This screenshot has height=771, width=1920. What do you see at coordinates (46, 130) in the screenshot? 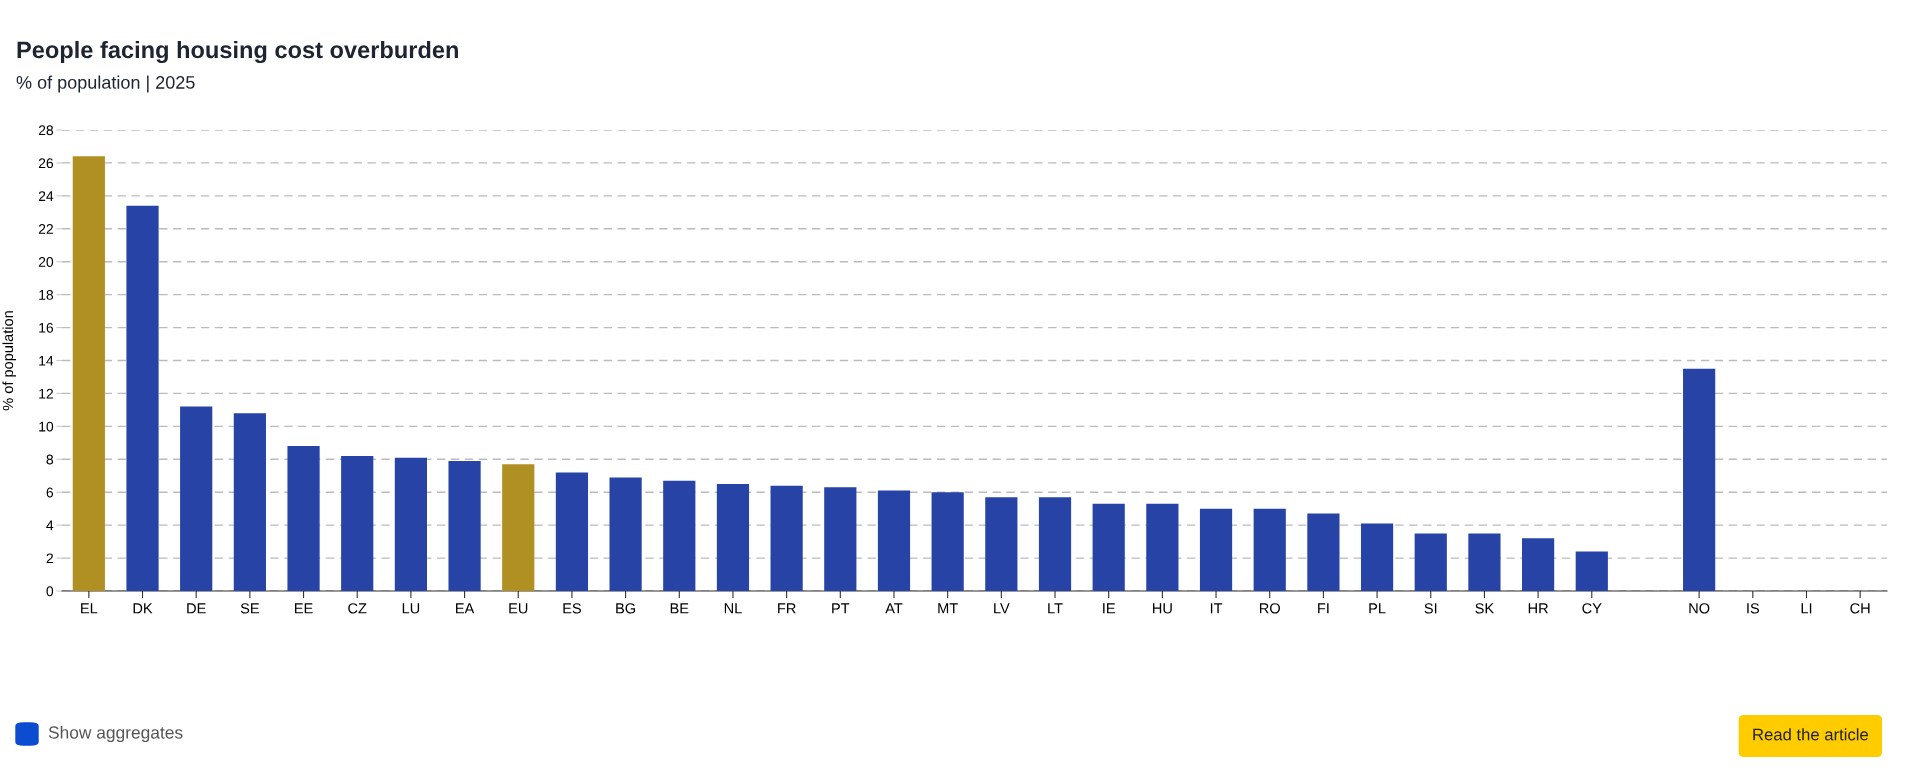
I see `y-tick-label: 28` at bounding box center [46, 130].